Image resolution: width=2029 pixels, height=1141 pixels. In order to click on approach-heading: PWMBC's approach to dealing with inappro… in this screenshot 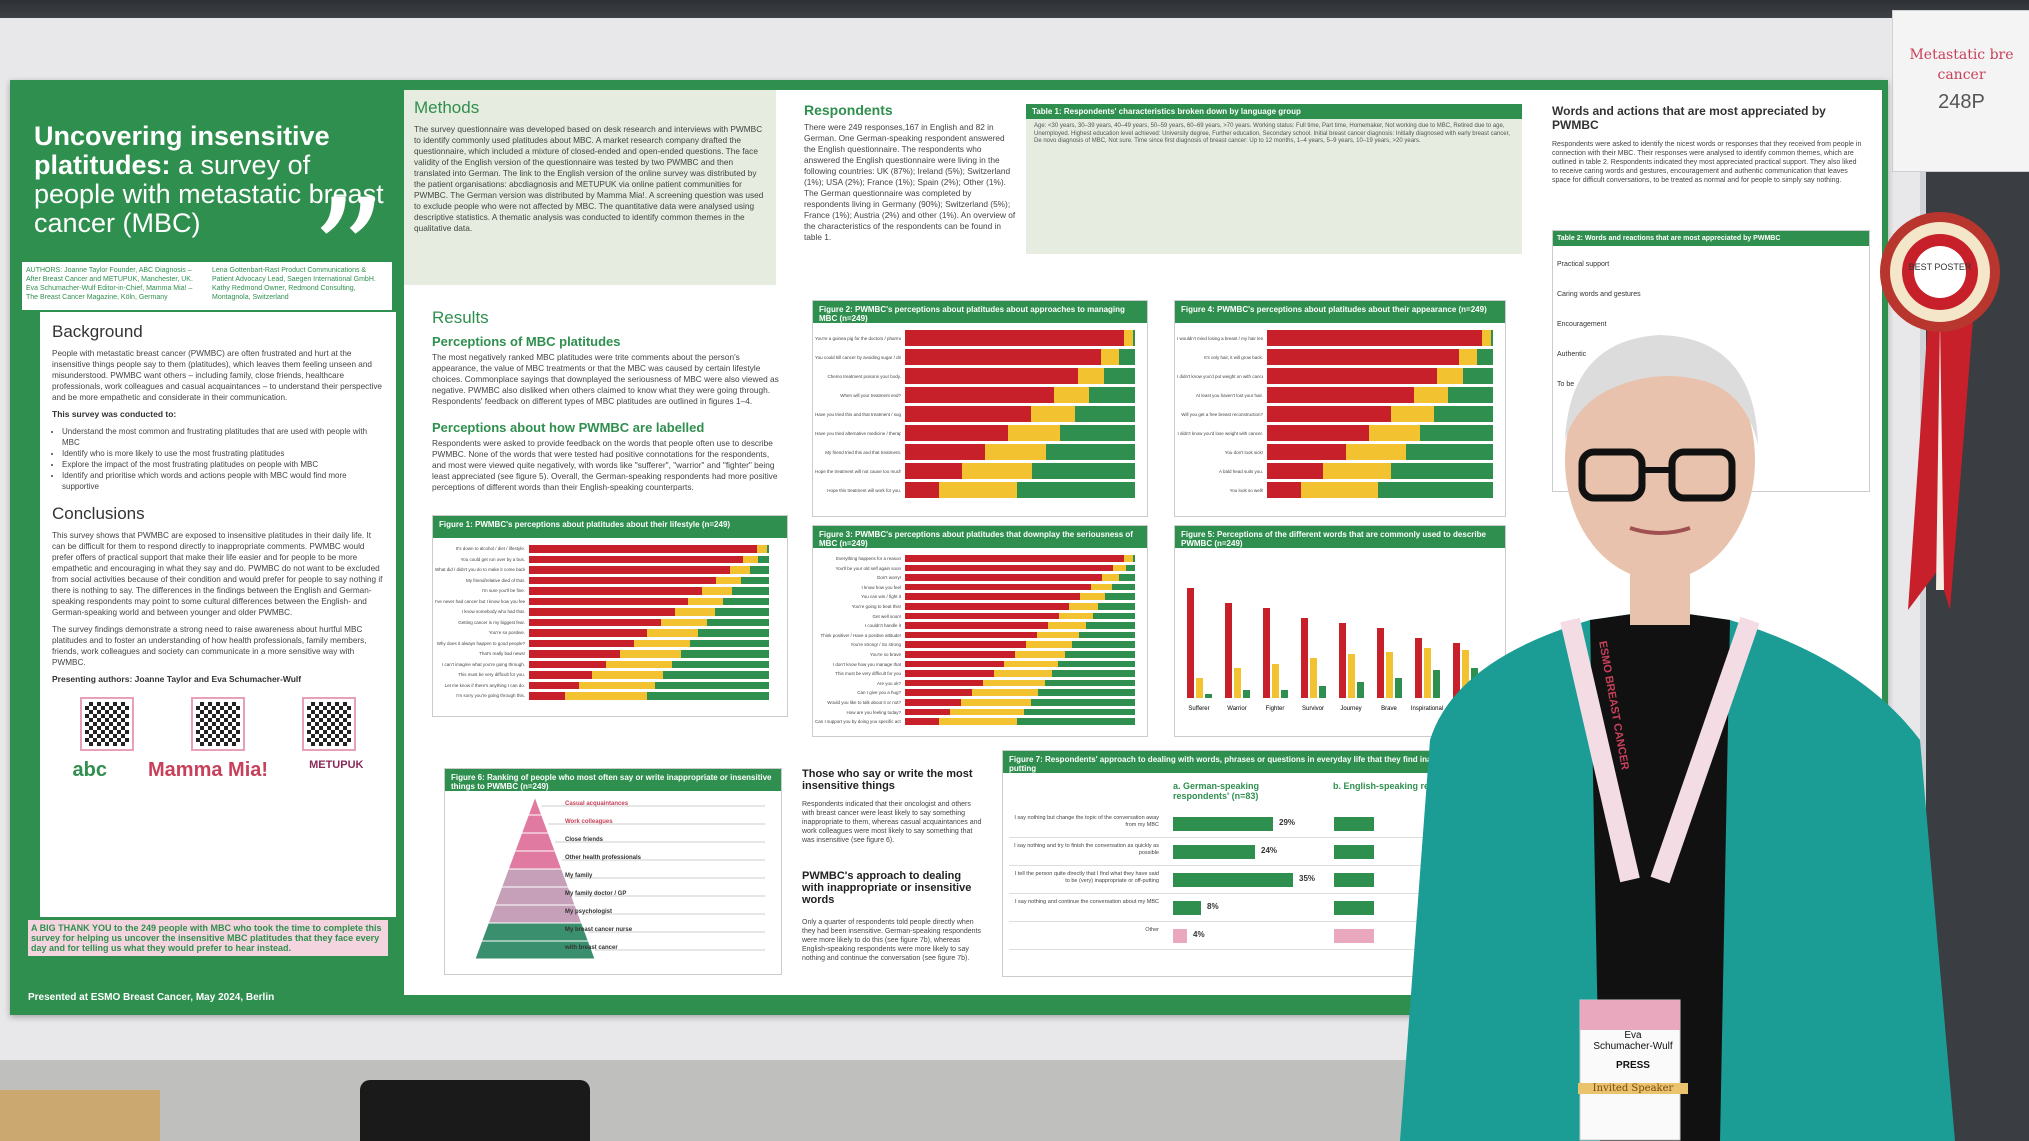, I will do `click(887, 888)`.